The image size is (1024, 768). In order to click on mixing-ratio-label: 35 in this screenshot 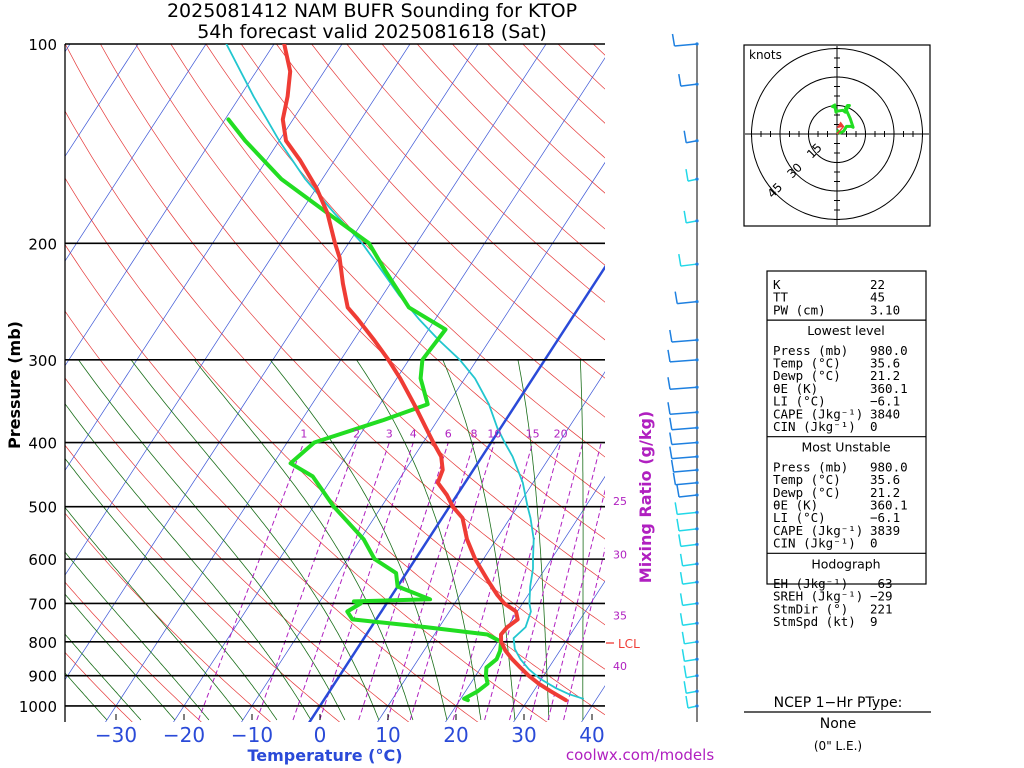, I will do `click(620, 615)`.